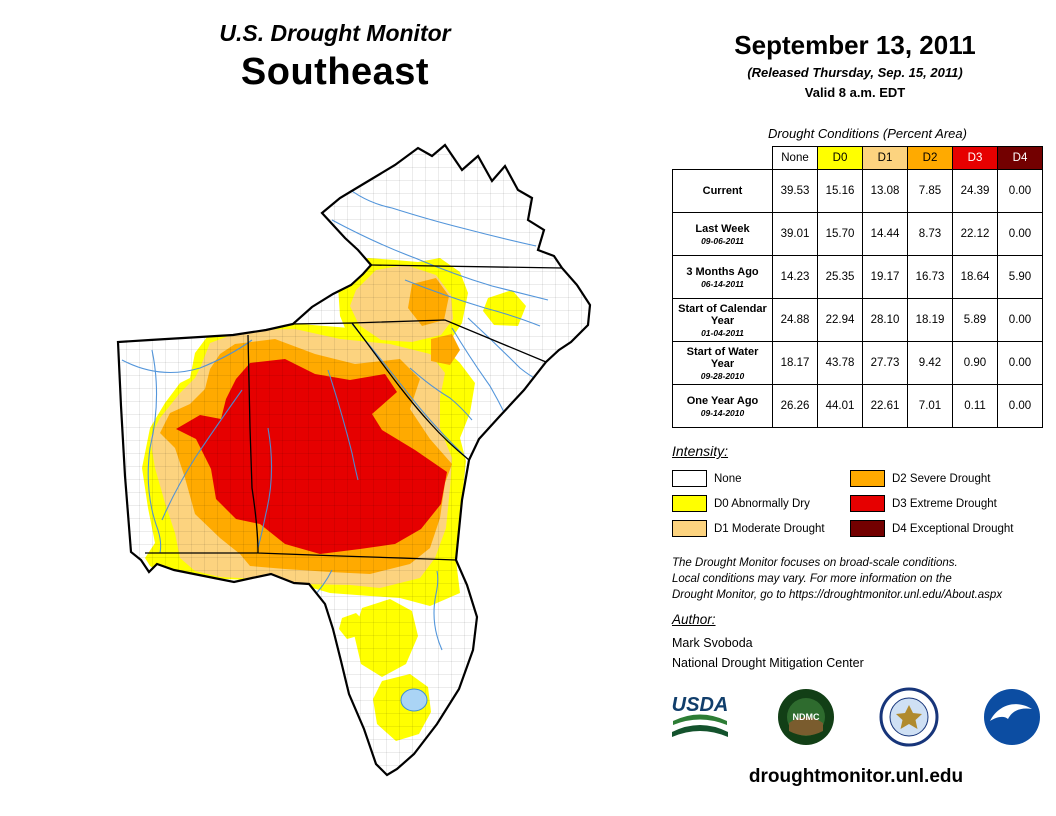 The height and width of the screenshot is (816, 1056). I want to click on footer-url: droughtmonitor.unl.edu, so click(856, 776).